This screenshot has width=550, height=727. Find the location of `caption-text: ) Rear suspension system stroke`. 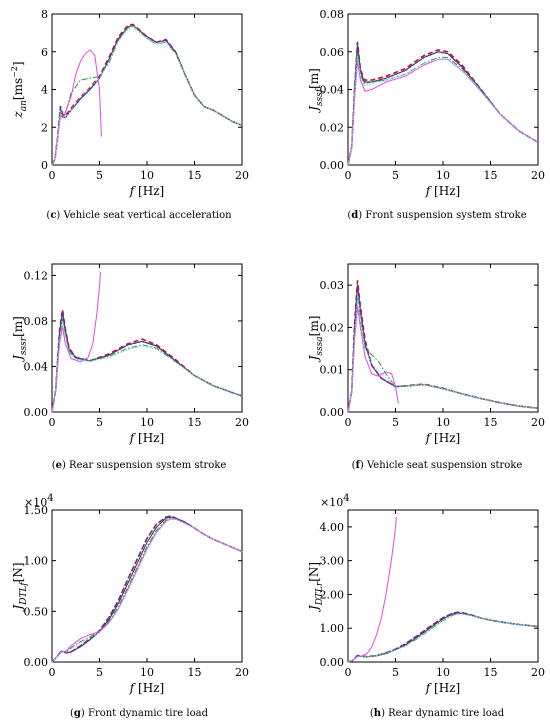

caption-text: ) Rear suspension system stroke is located at coordinates (144, 465).